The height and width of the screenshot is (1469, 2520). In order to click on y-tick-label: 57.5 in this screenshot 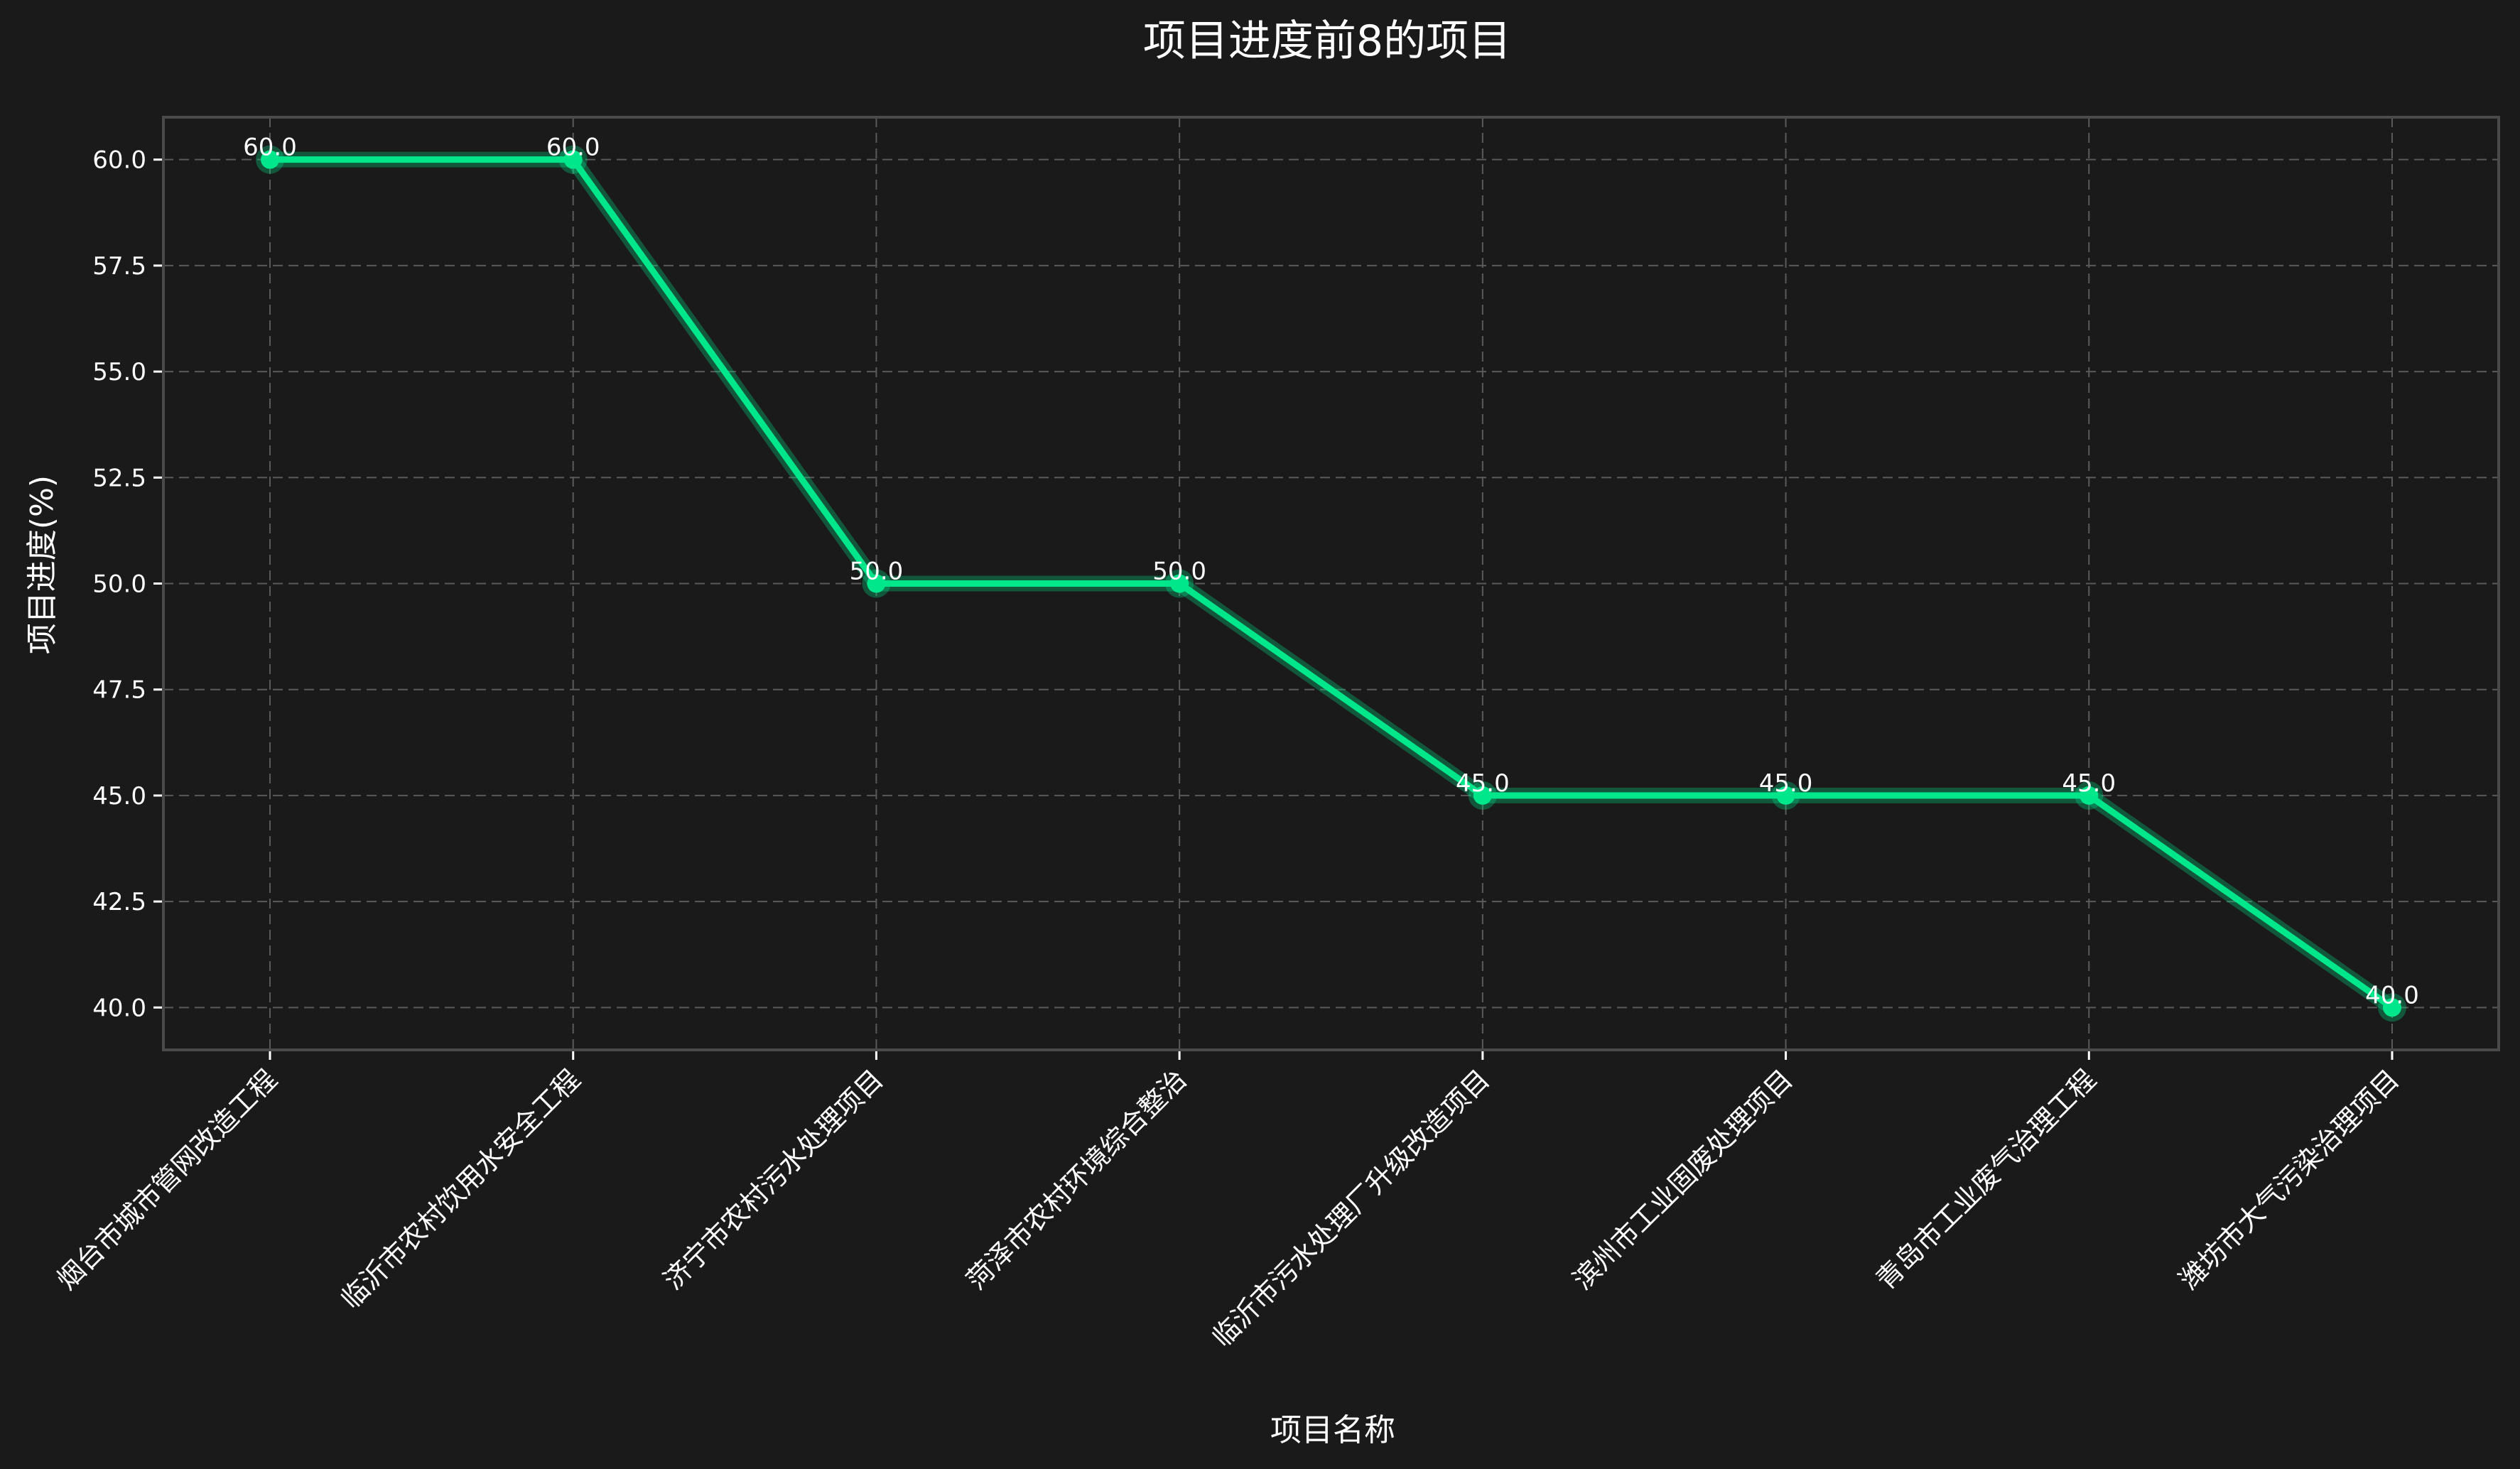, I will do `click(119, 266)`.